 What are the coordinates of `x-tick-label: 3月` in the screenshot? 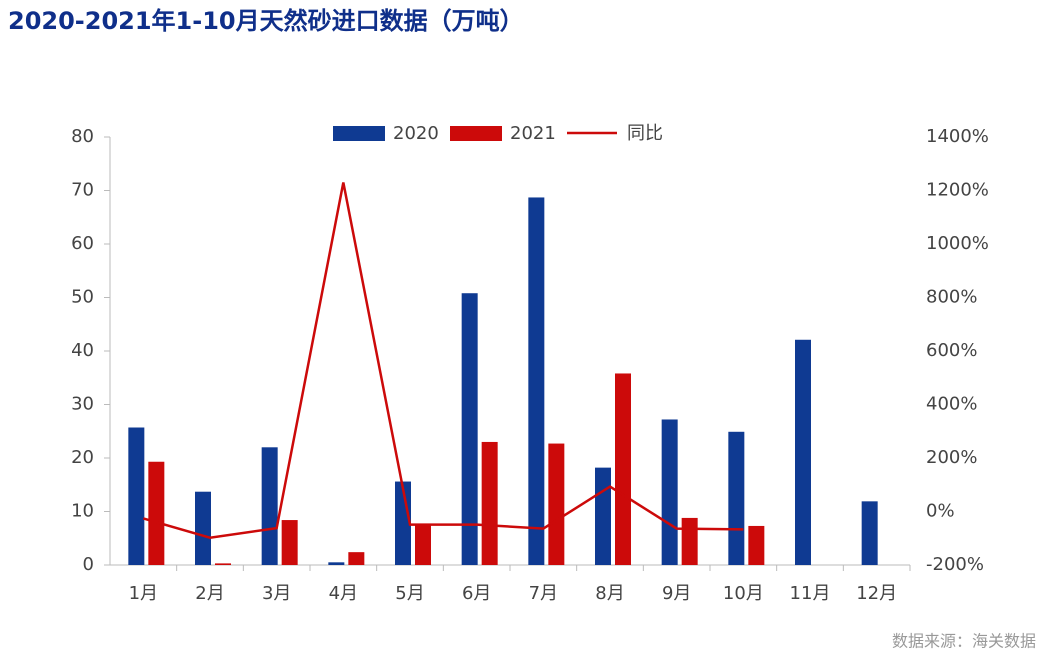 It's located at (276, 593).